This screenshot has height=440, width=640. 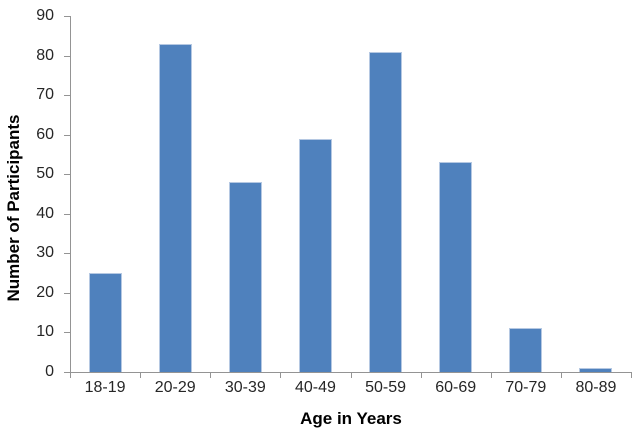 What do you see at coordinates (315, 387) in the screenshot?
I see `x-tick-label: 40-49` at bounding box center [315, 387].